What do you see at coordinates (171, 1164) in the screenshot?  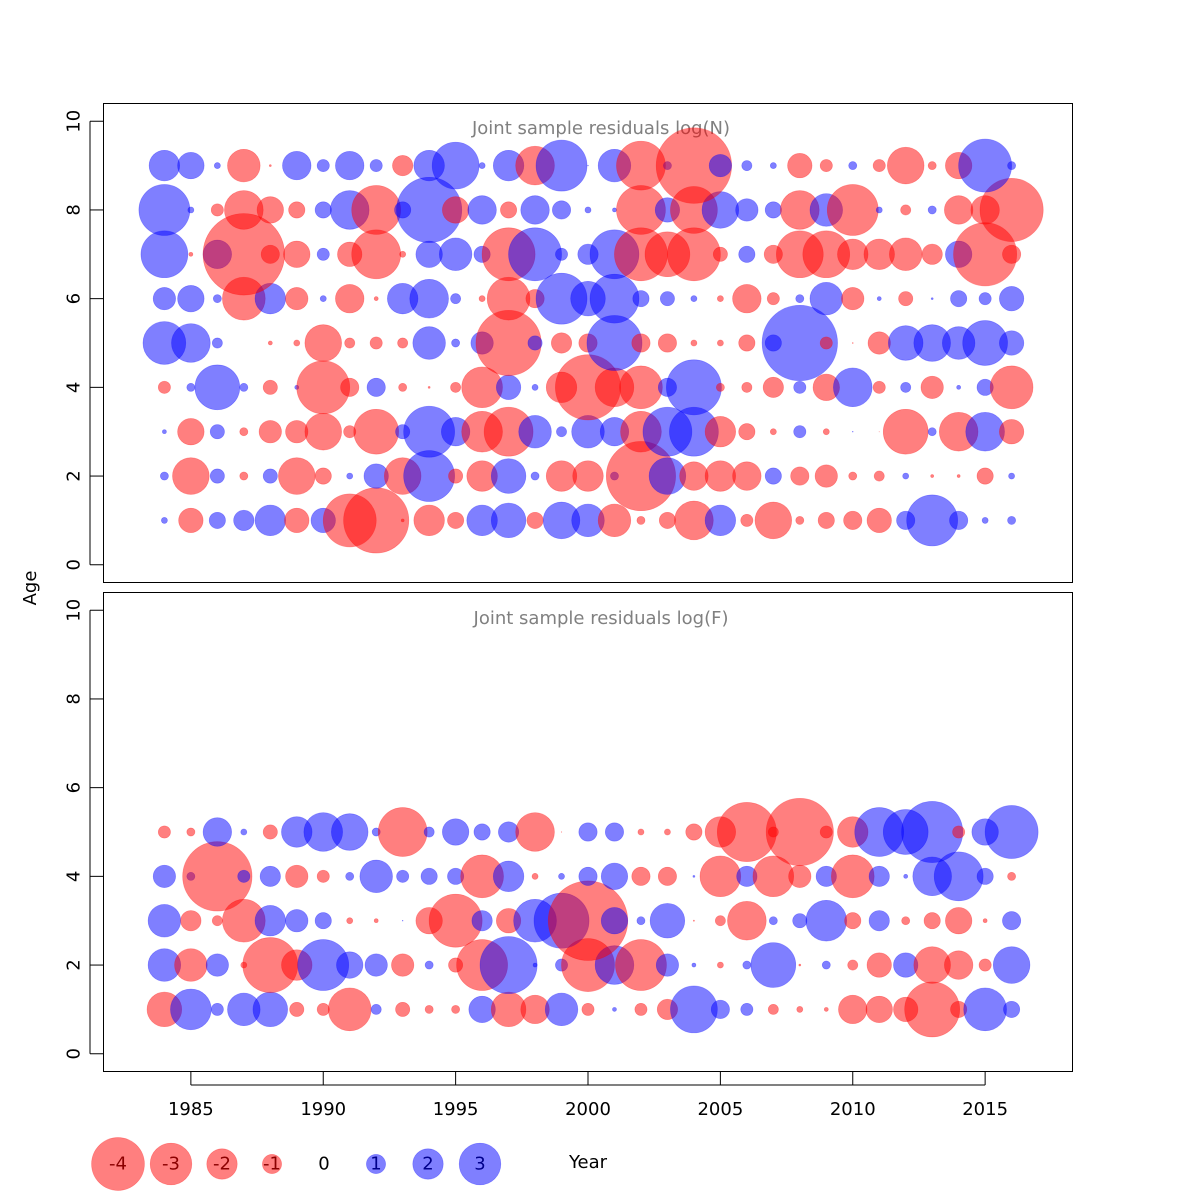 I see `legend-label: -3` at bounding box center [171, 1164].